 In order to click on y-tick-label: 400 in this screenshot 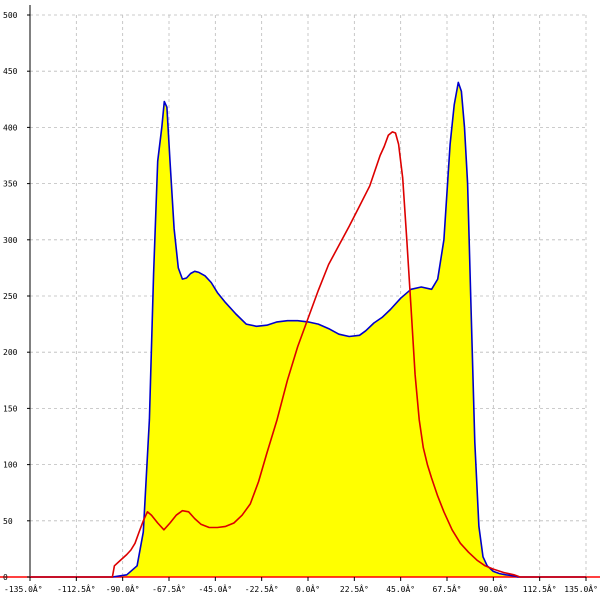, I will do `click(10, 127)`.